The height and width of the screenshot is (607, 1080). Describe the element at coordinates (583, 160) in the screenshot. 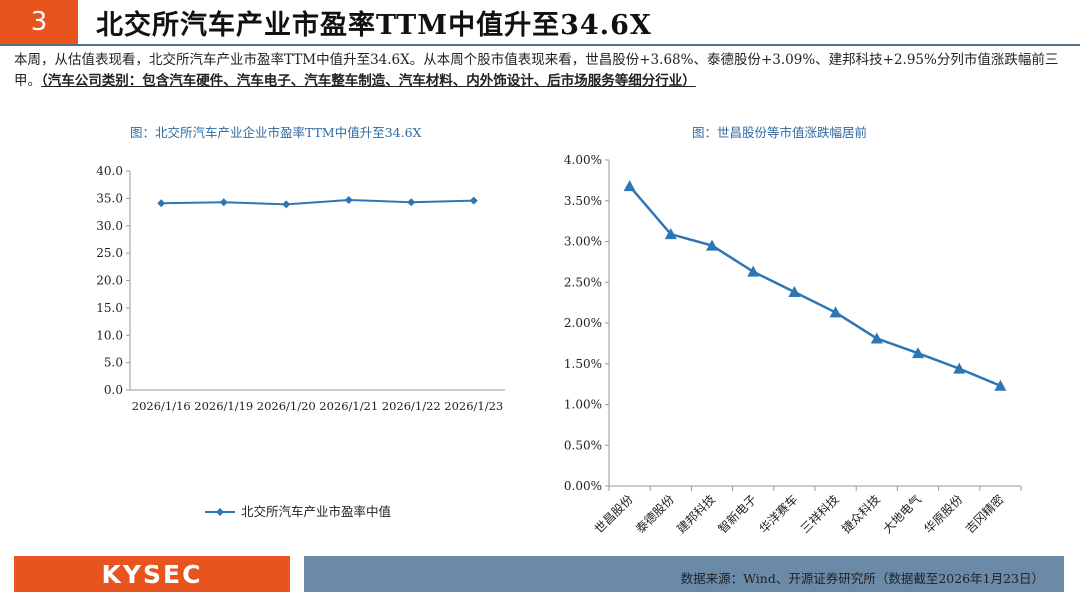

I see `y-tick-label: 4.00%` at that location.